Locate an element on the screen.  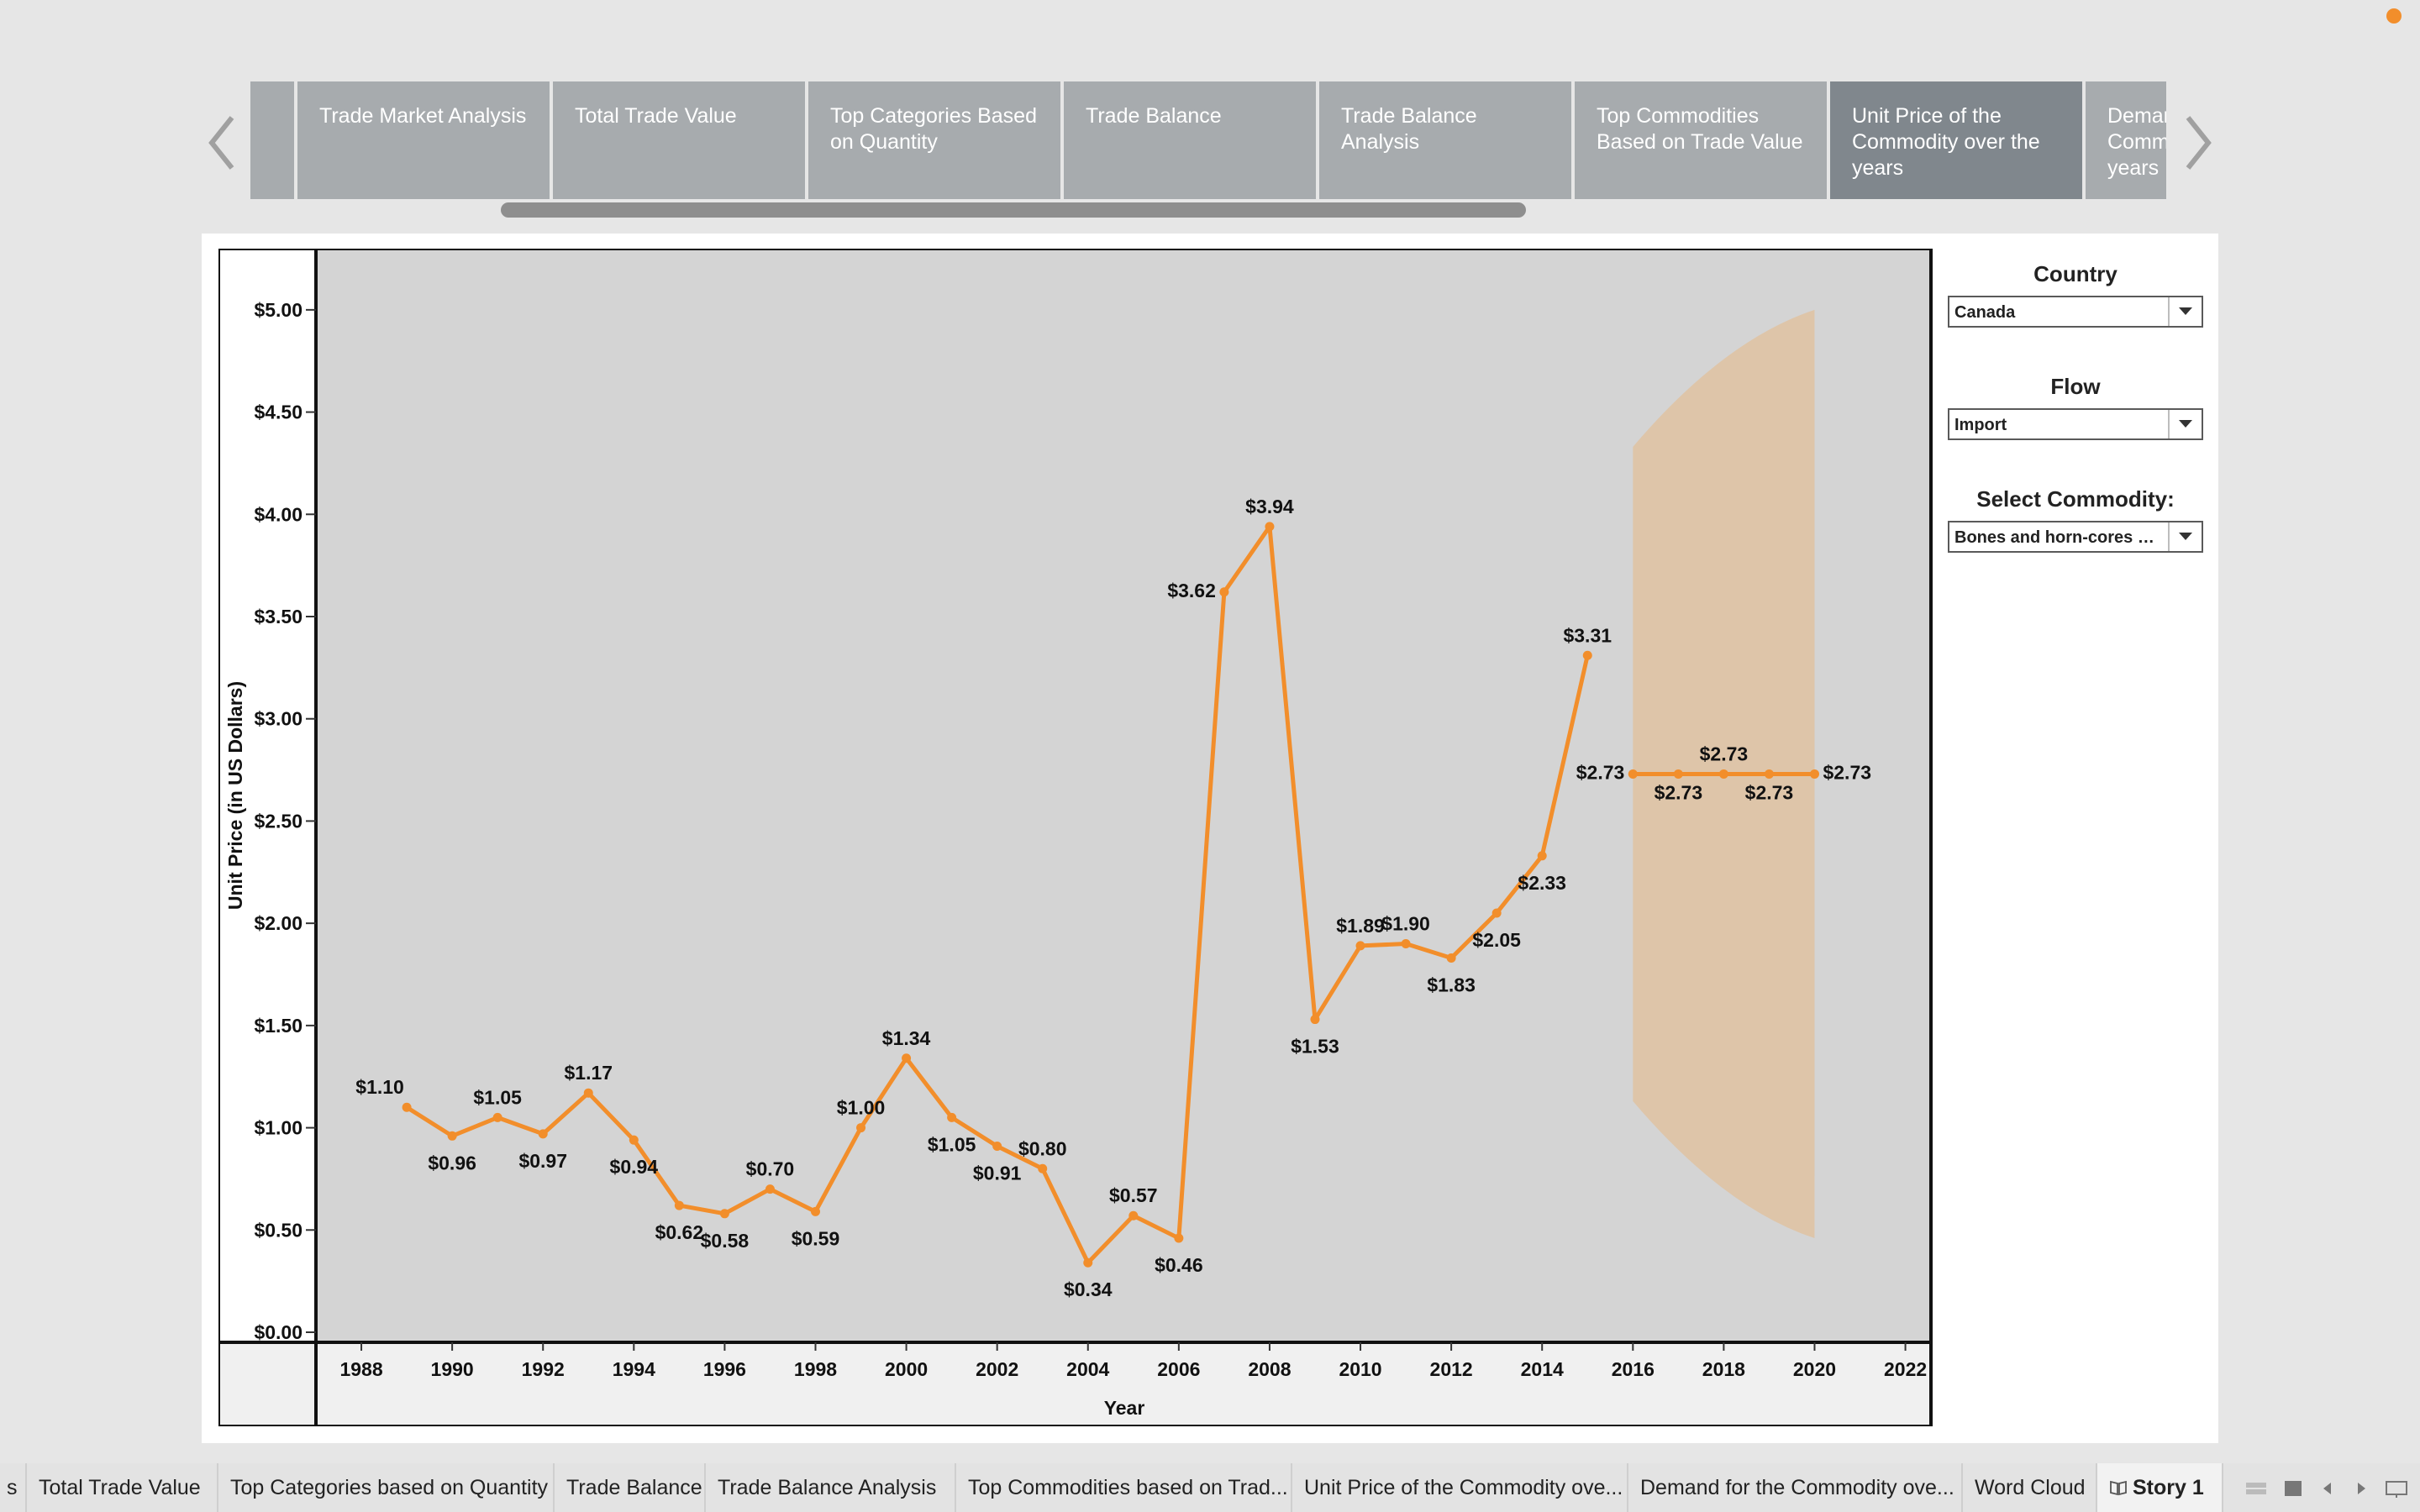
country-filter-title: Country is located at coordinates (2075, 273).